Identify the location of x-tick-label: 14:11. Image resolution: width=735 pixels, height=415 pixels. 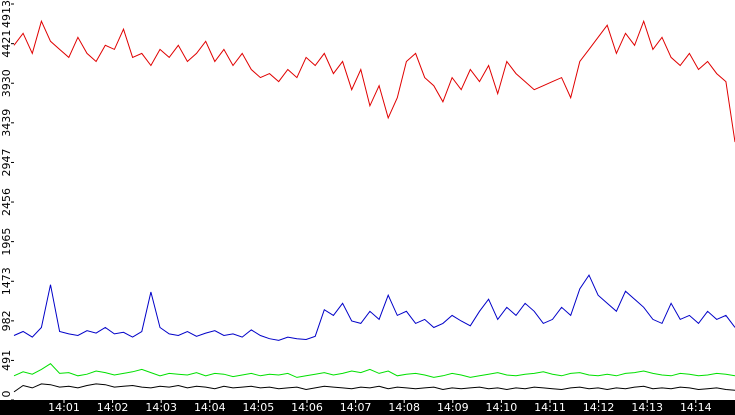
(550, 407).